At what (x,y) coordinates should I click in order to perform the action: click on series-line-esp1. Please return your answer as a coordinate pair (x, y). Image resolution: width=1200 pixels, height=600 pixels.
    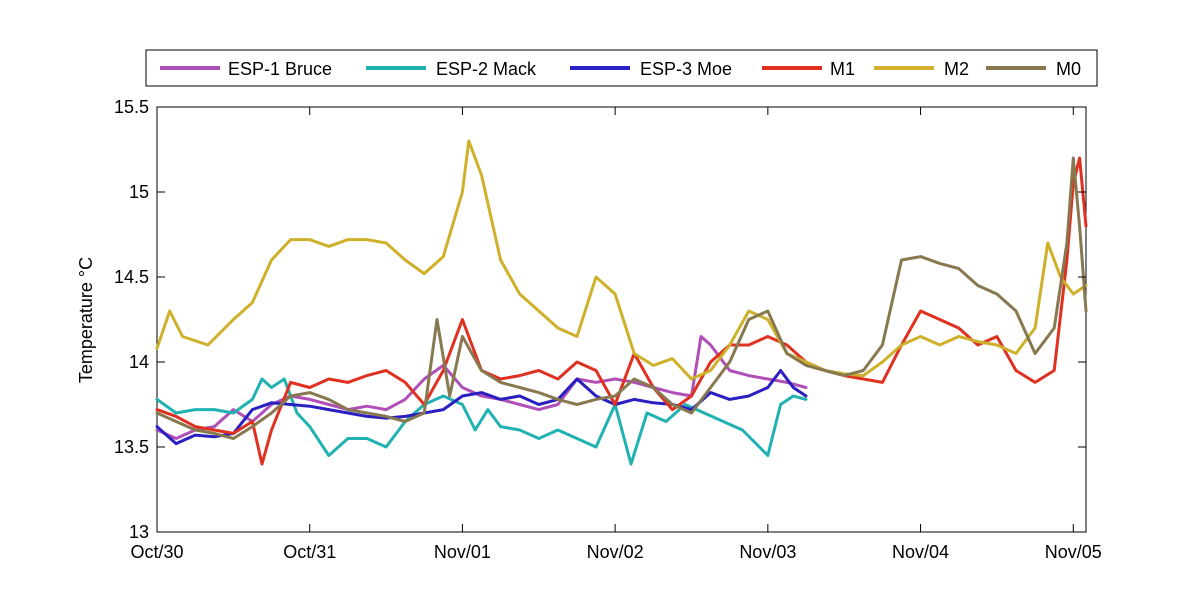
    Looking at the image, I should click on (481, 387).